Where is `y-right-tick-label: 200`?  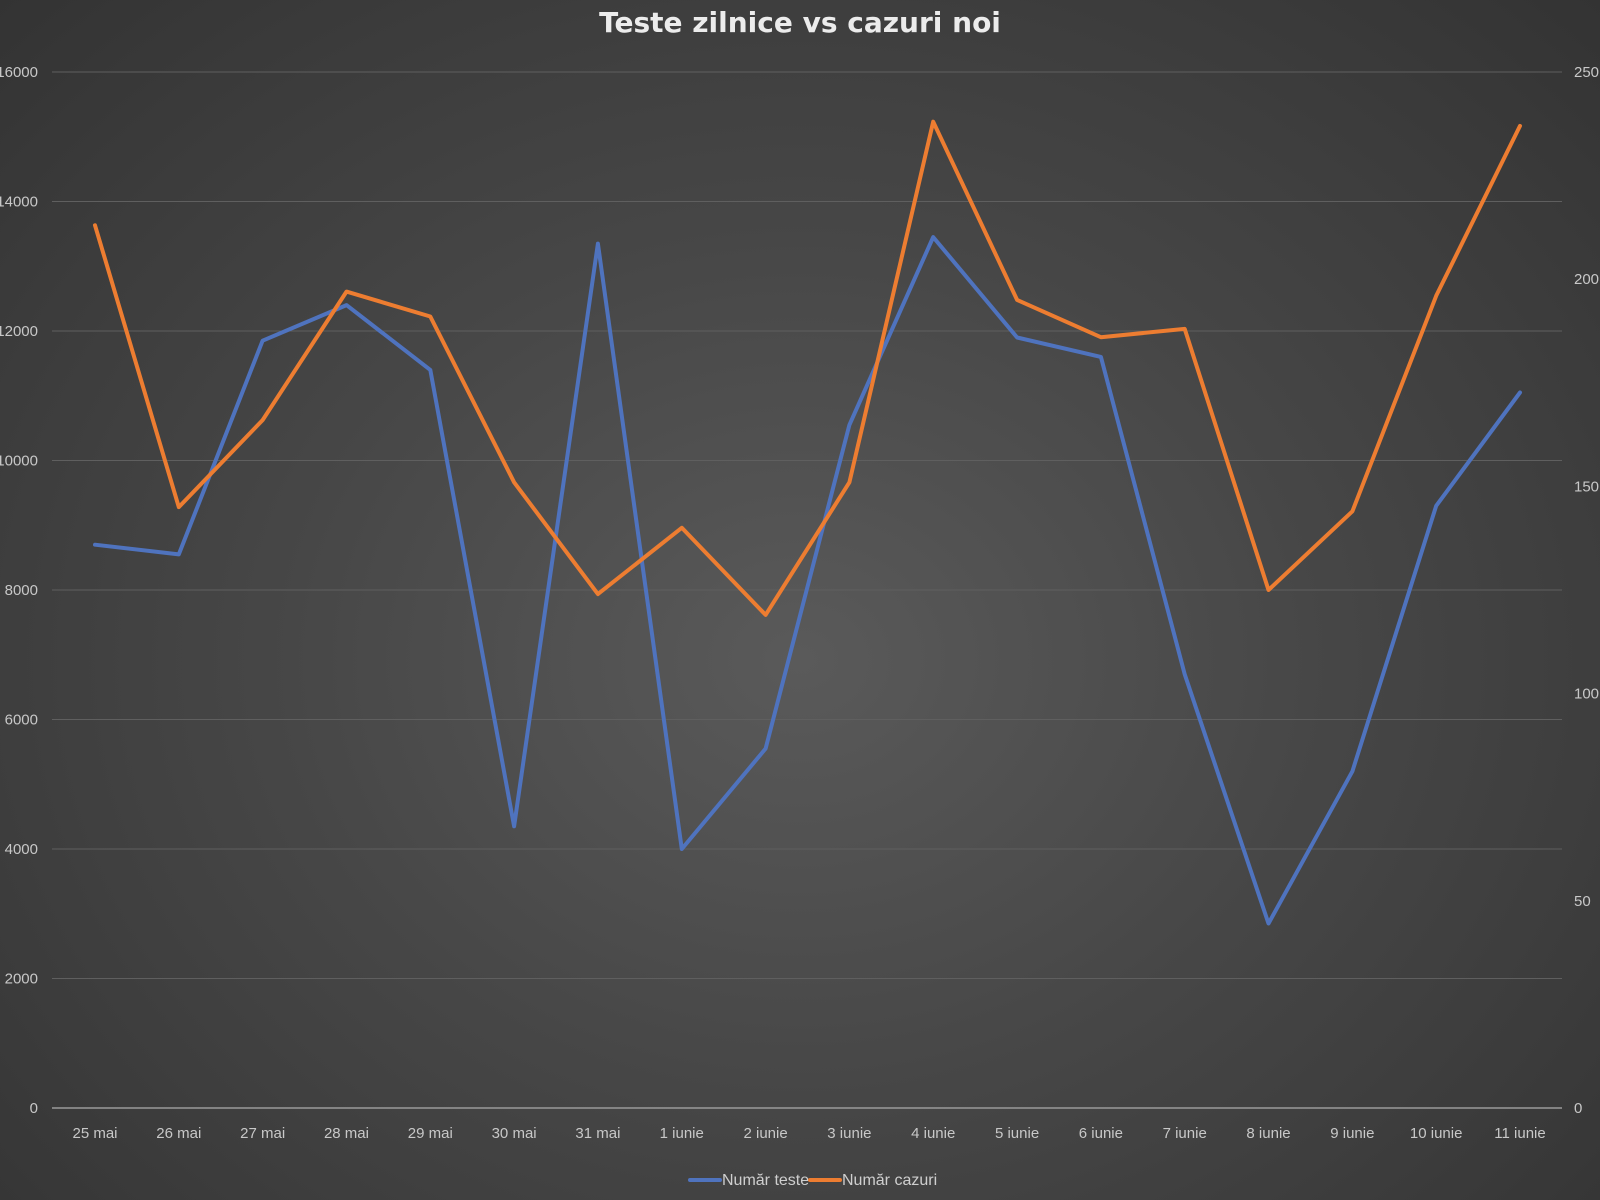 y-right-tick-label: 200 is located at coordinates (1586, 279).